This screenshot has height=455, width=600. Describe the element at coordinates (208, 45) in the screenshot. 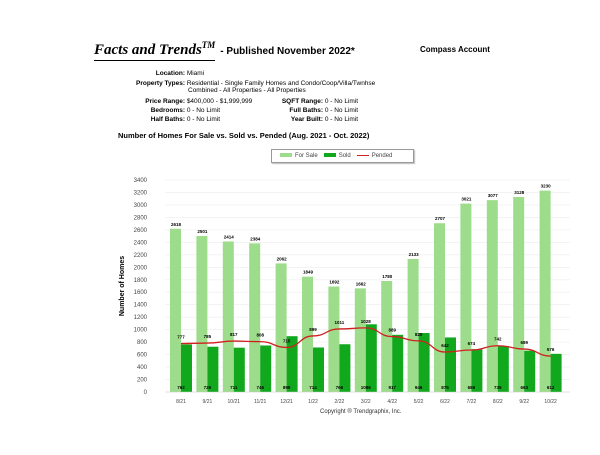

I see `trademark: TM` at that location.